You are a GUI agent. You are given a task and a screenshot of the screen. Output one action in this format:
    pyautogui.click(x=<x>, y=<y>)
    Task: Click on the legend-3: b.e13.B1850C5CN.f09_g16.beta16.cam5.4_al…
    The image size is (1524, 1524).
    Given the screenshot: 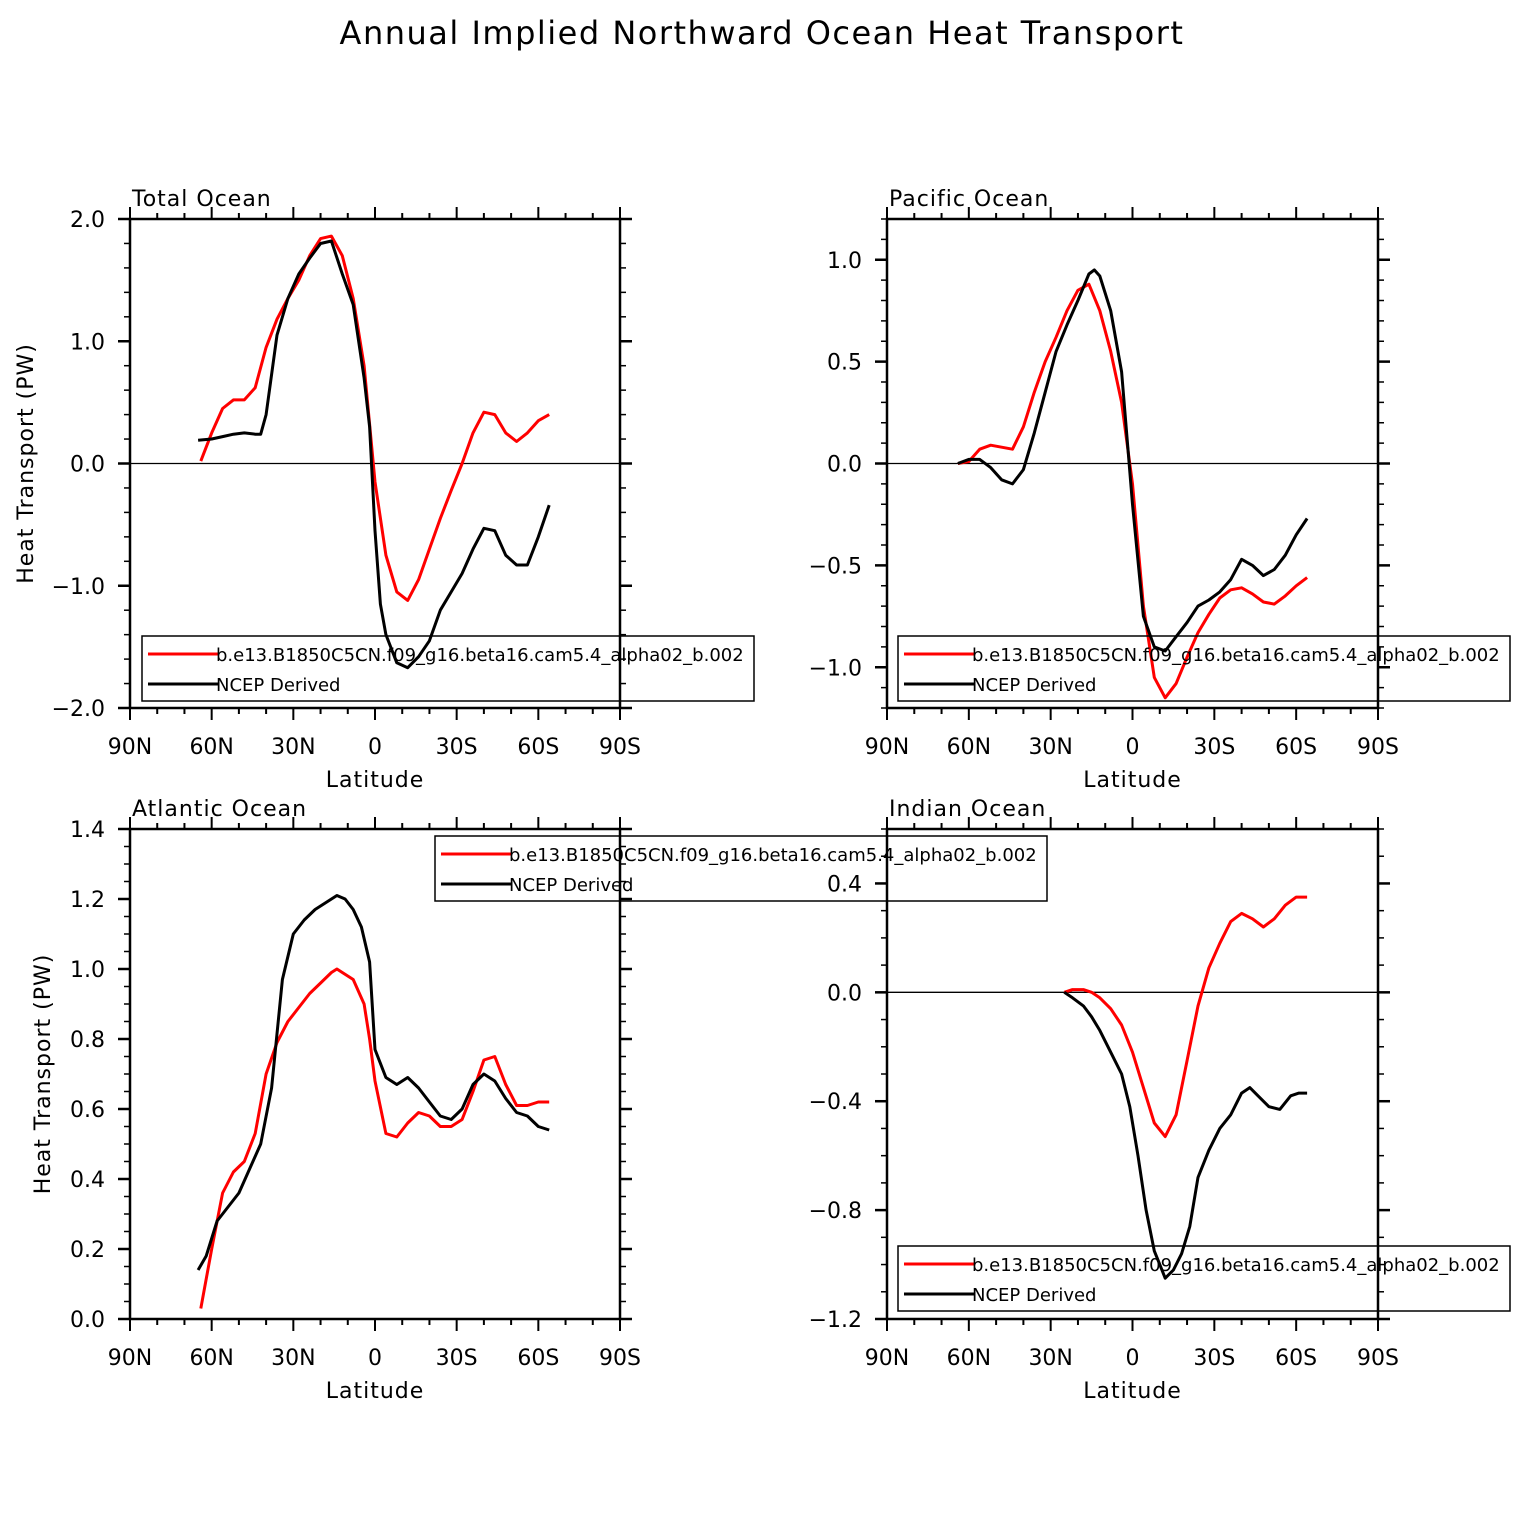 What is the action you would take?
    pyautogui.click(x=741, y=868)
    